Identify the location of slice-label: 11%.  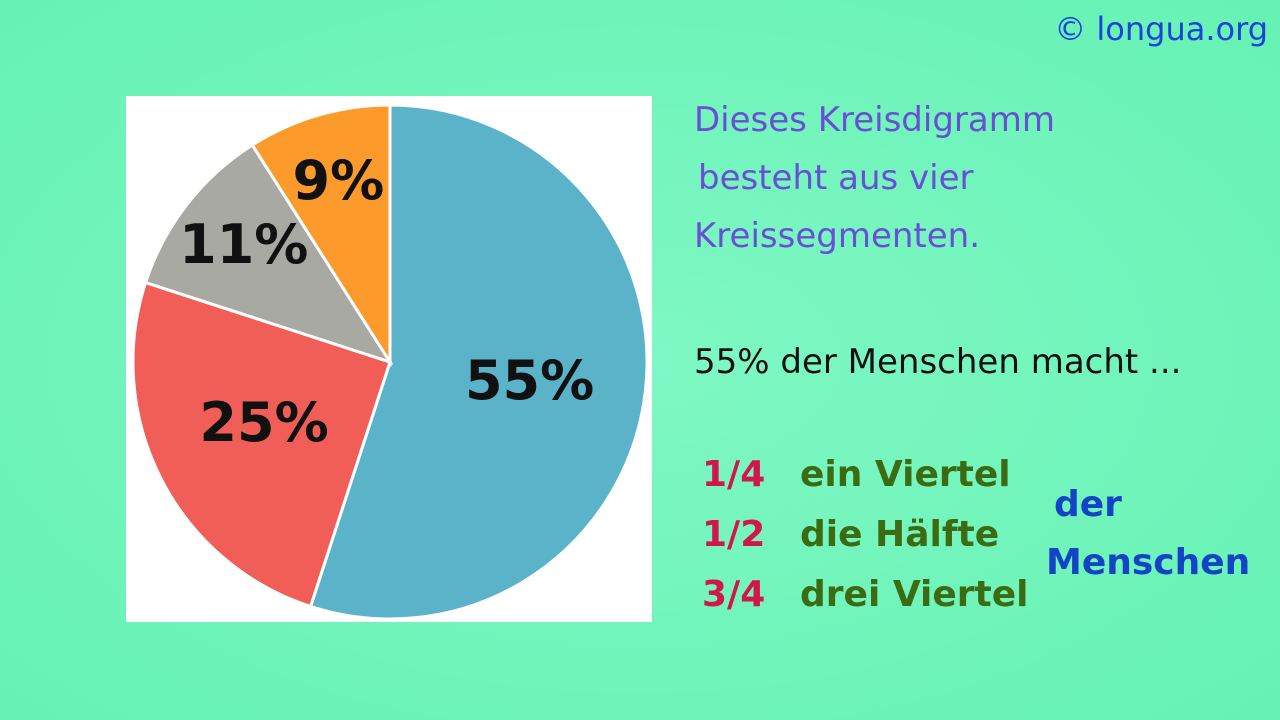
(243, 244).